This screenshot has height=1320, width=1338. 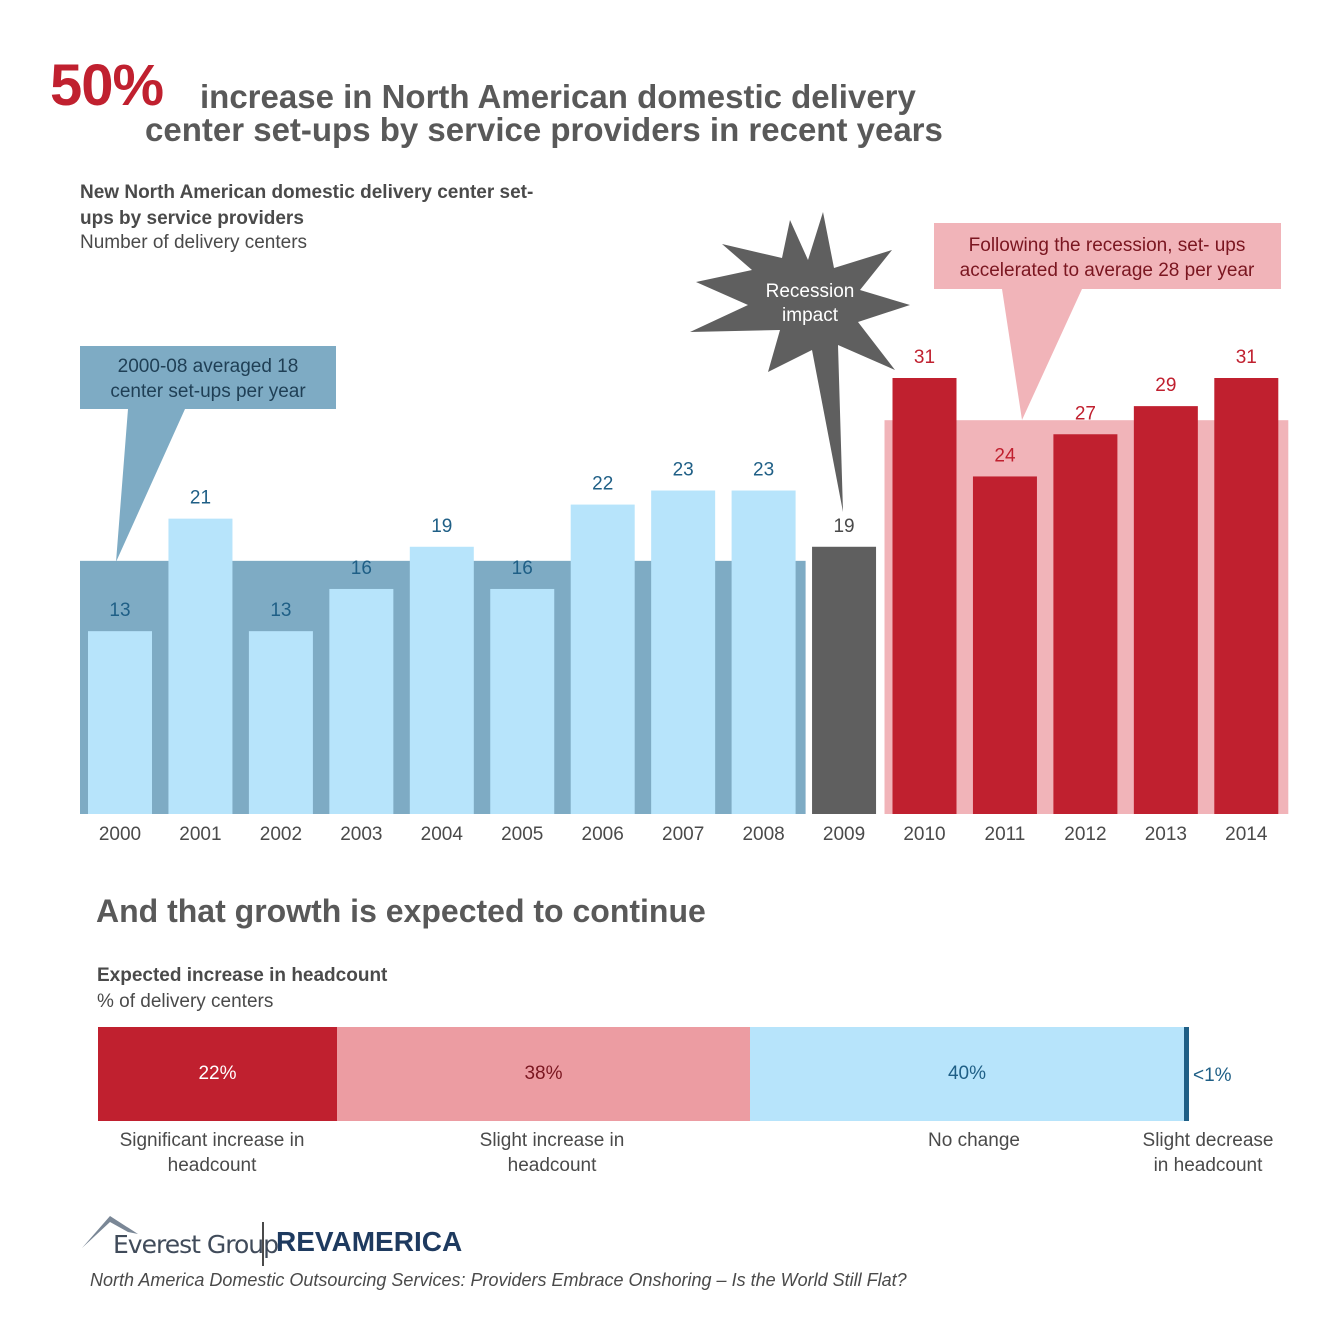 I want to click on bar-2013, so click(x=1165, y=610).